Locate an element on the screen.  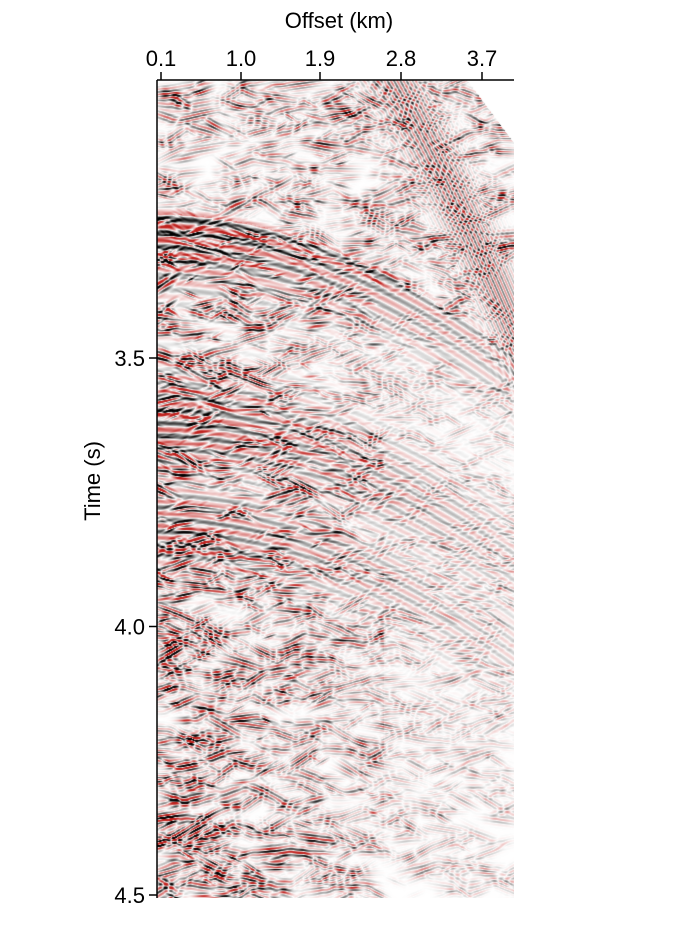
x-tick-label: 1.9 is located at coordinates (320, 58).